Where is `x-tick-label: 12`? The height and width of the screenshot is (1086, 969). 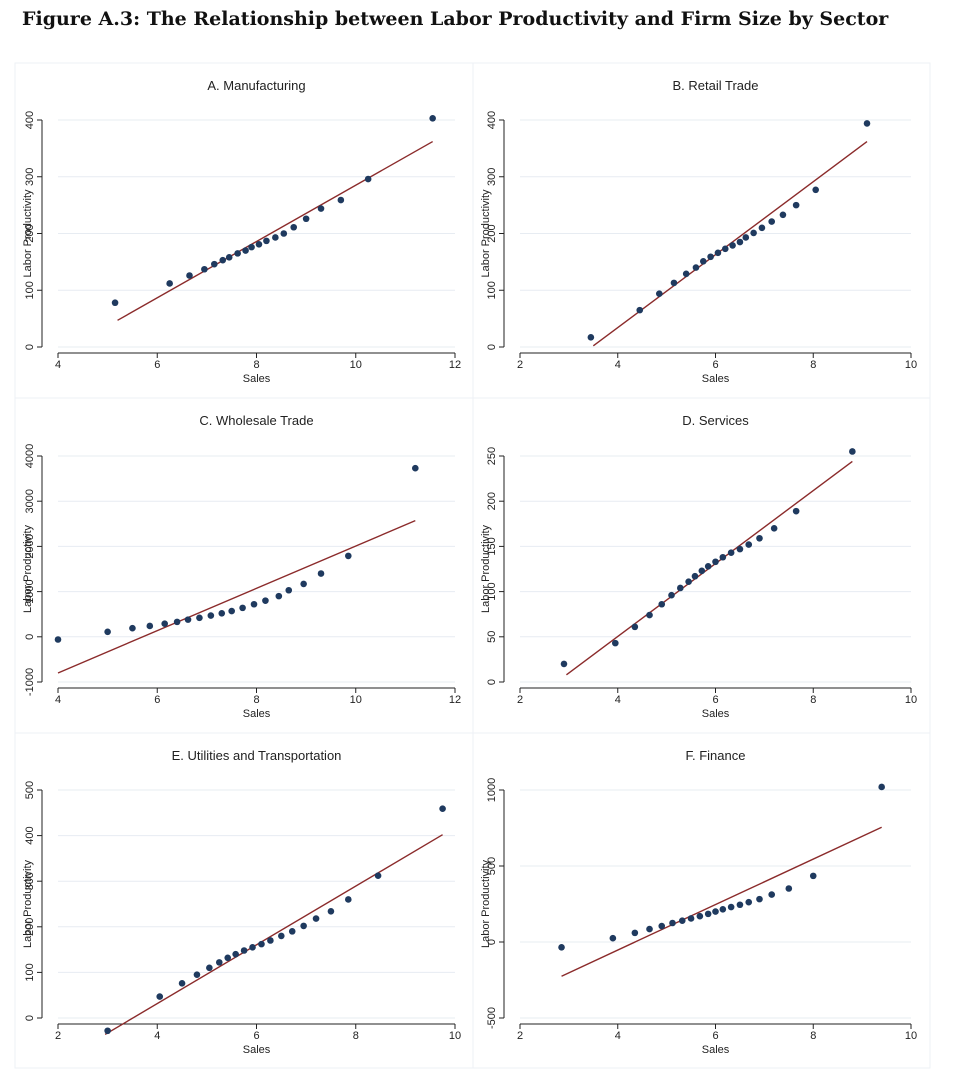
x-tick-label: 12 is located at coordinates (455, 700).